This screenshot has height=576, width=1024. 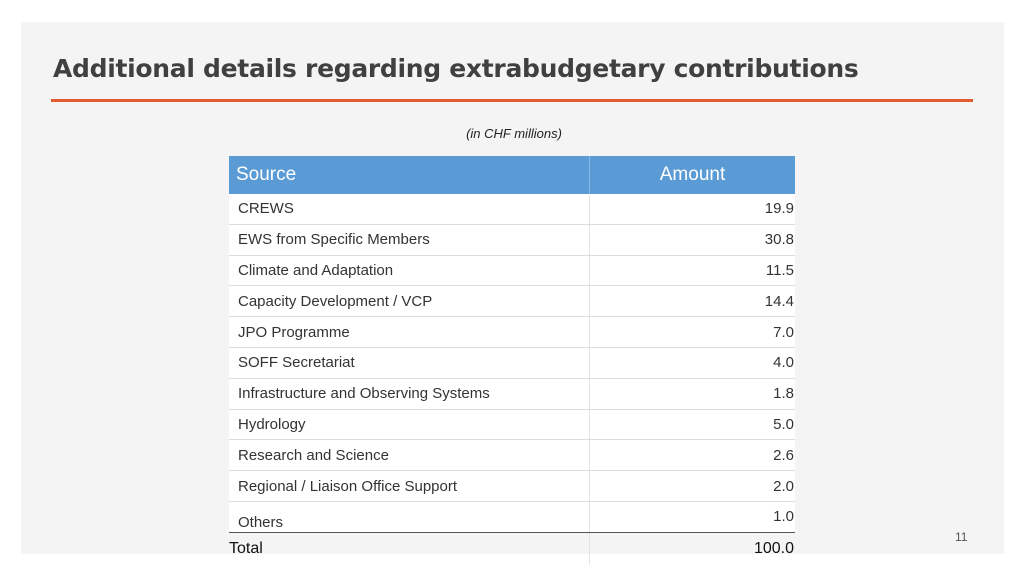 What do you see at coordinates (783, 332) in the screenshot?
I see `row-amount: 7.0` at bounding box center [783, 332].